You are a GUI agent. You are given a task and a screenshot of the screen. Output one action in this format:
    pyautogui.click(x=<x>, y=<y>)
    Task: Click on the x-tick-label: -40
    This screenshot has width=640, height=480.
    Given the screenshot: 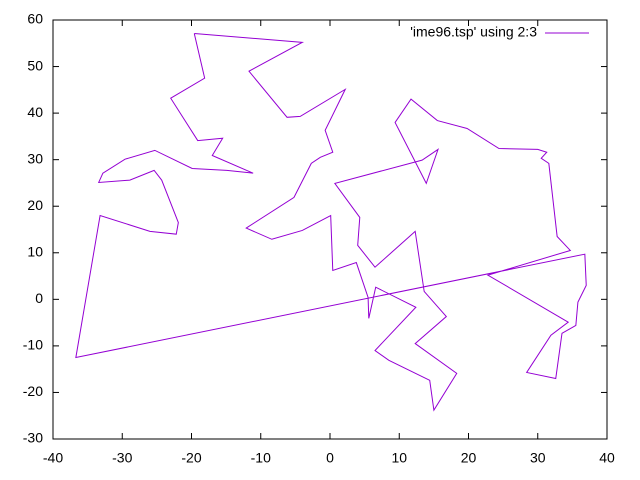 What is the action you would take?
    pyautogui.click(x=53, y=458)
    